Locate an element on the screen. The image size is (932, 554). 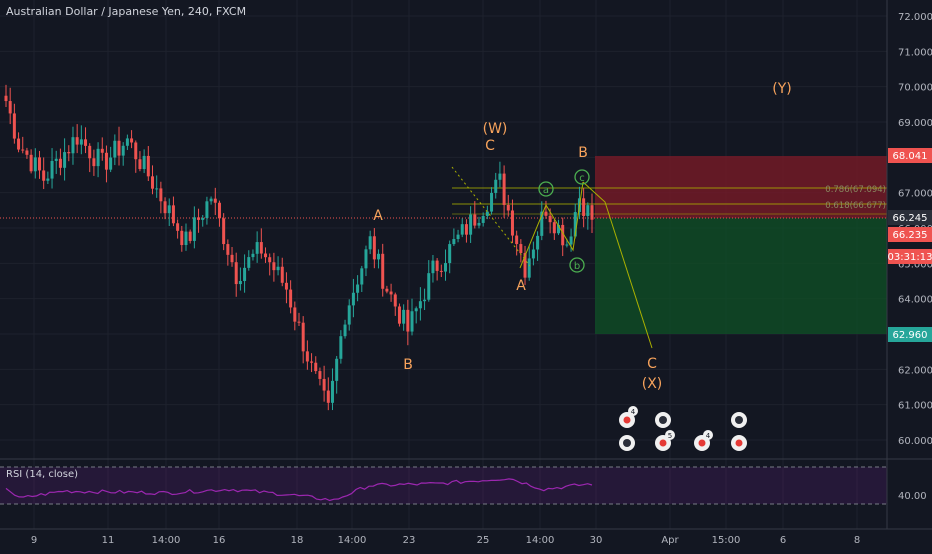
target-price-label: 62.960 is located at coordinates (910, 335).